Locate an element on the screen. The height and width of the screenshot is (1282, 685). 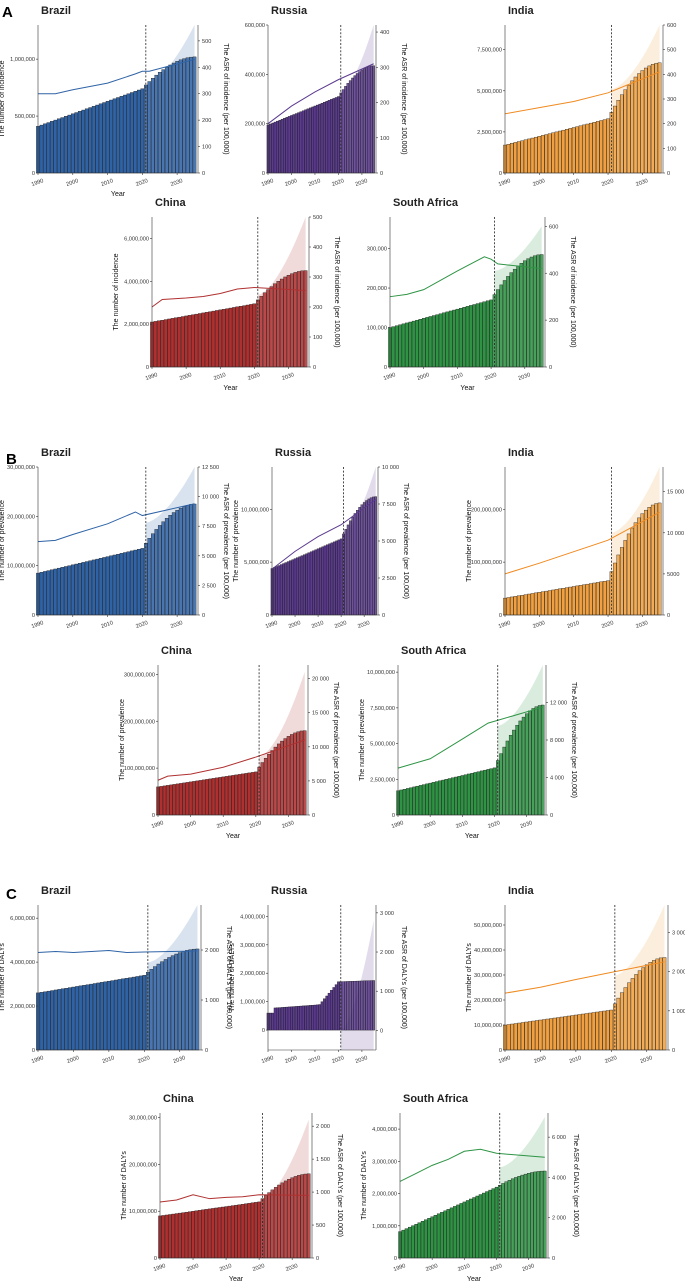
bar-2009 is located at coordinates (312, 140).